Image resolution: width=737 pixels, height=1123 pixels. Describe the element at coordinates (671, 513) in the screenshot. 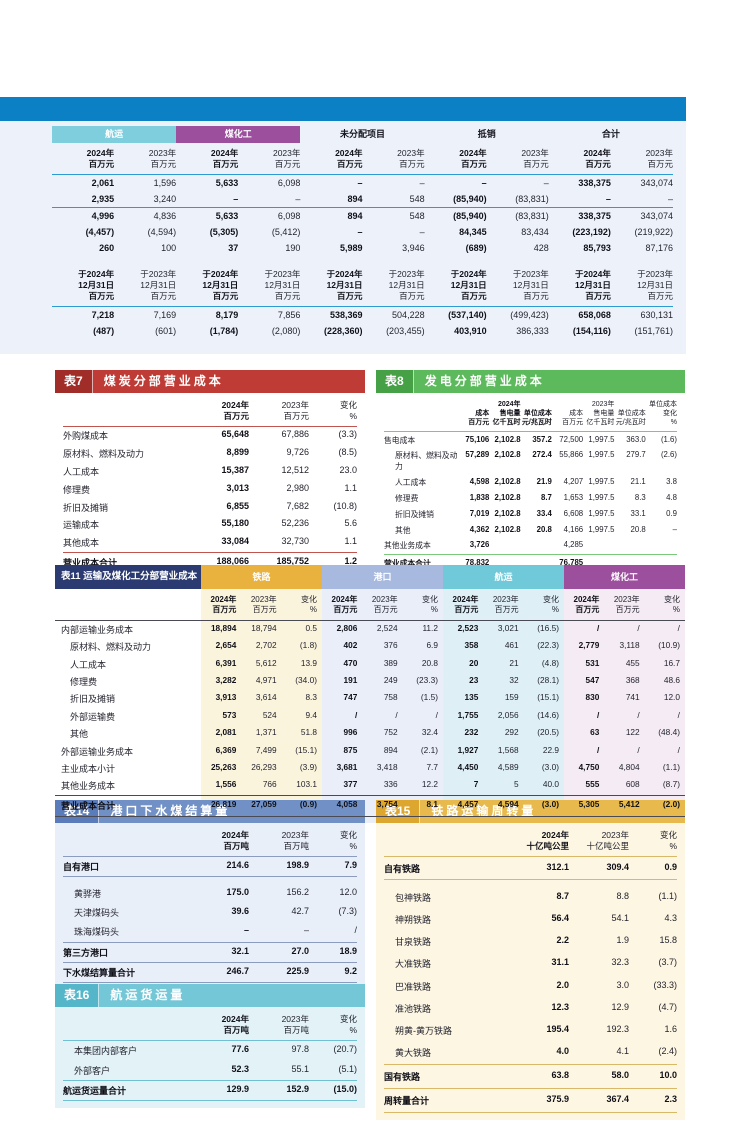

I see `cell: 0.9` at that location.